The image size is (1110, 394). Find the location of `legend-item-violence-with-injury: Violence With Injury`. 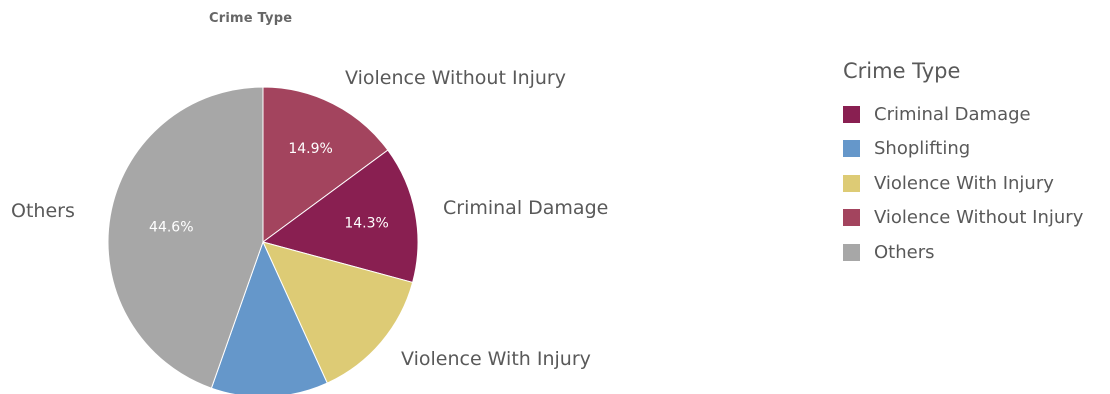

legend-item-violence-with-injury: Violence With Injury is located at coordinates (963, 183).